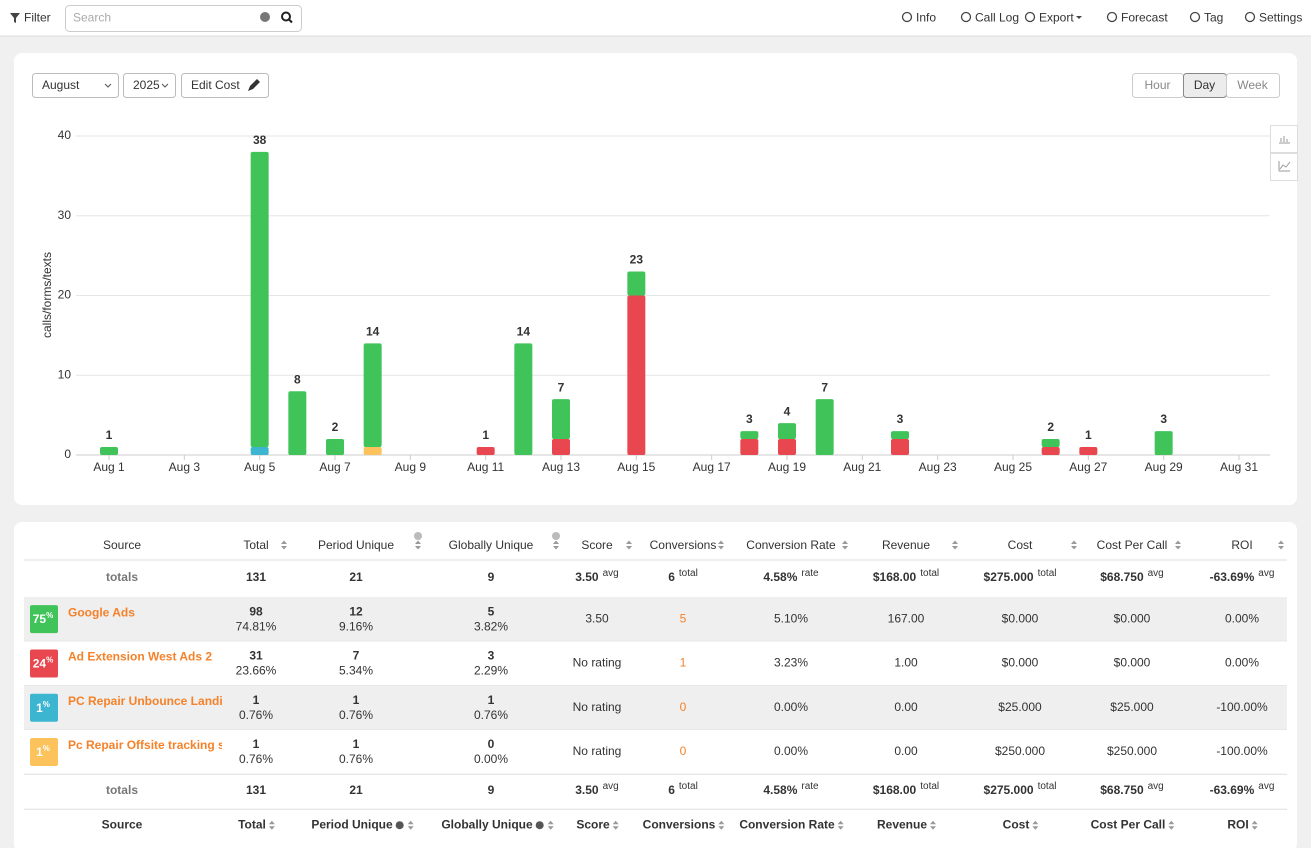 This screenshot has width=1311, height=848. What do you see at coordinates (683, 576) in the screenshot?
I see `totals-cell: 6 total` at bounding box center [683, 576].